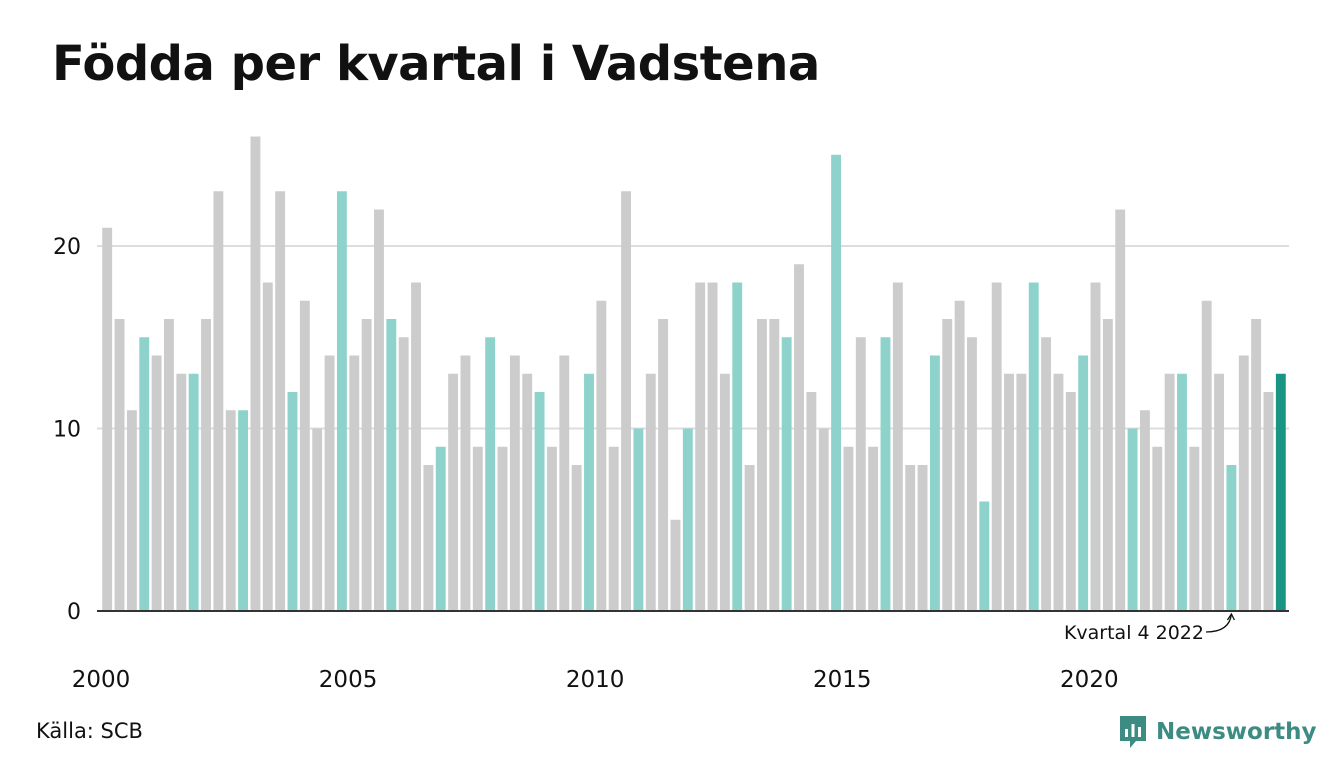 The width and height of the screenshot is (1340, 780). Describe the element at coordinates (1236, 732) in the screenshot. I see `brand-name: Newsworthy` at that location.